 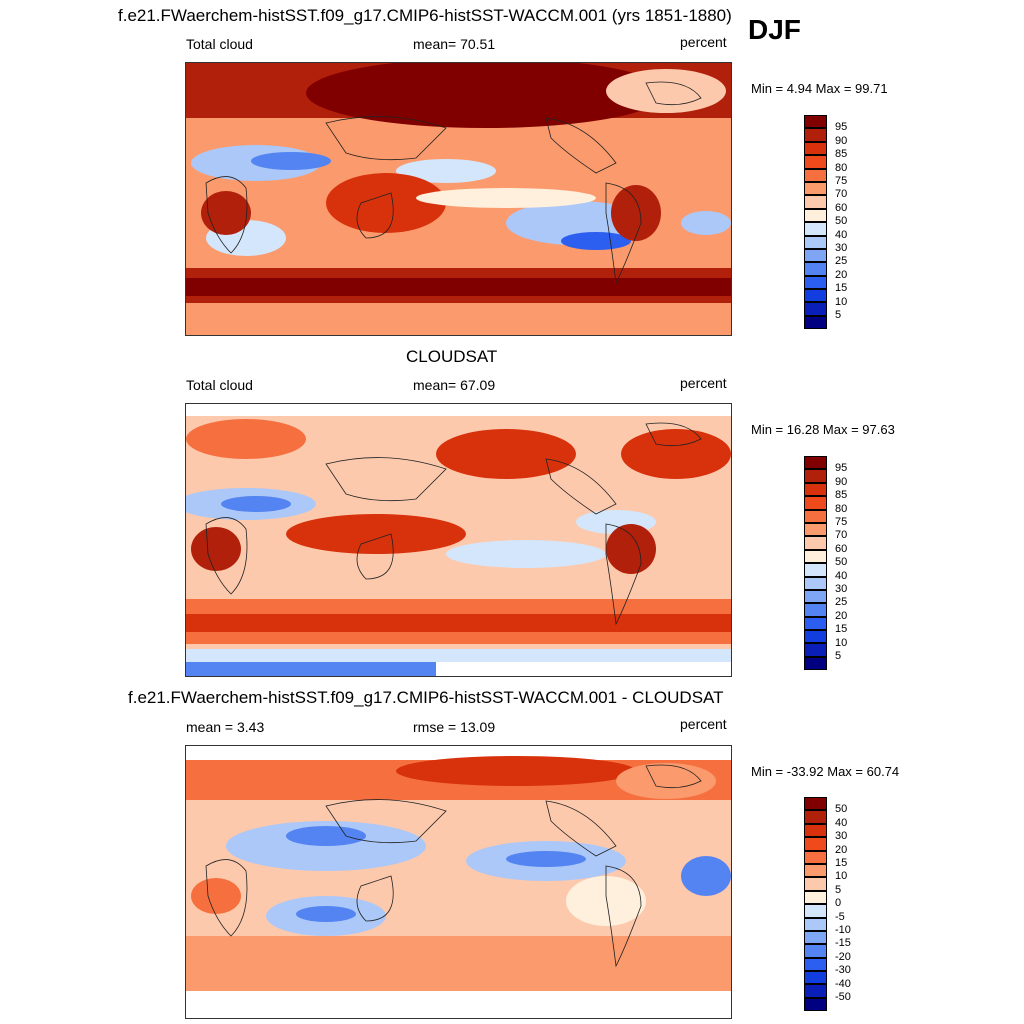 I want to click on polar-no-data-south, so click(x=458, y=1004).